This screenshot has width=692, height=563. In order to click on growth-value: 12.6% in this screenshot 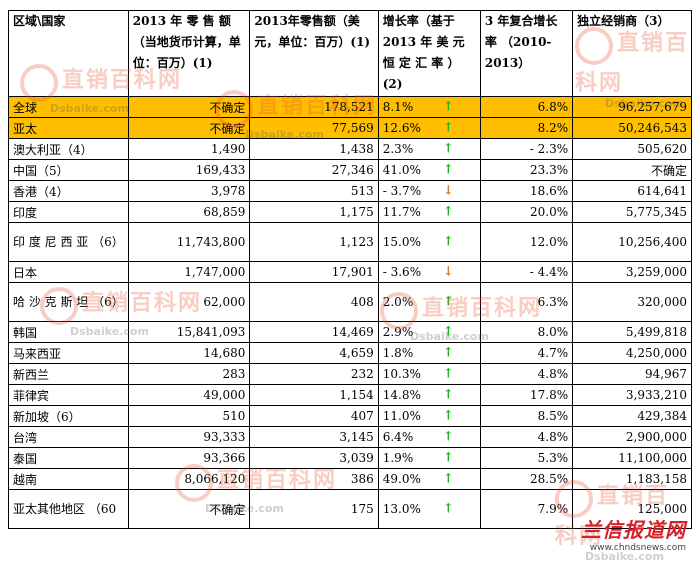, I will do `click(401, 128)`.